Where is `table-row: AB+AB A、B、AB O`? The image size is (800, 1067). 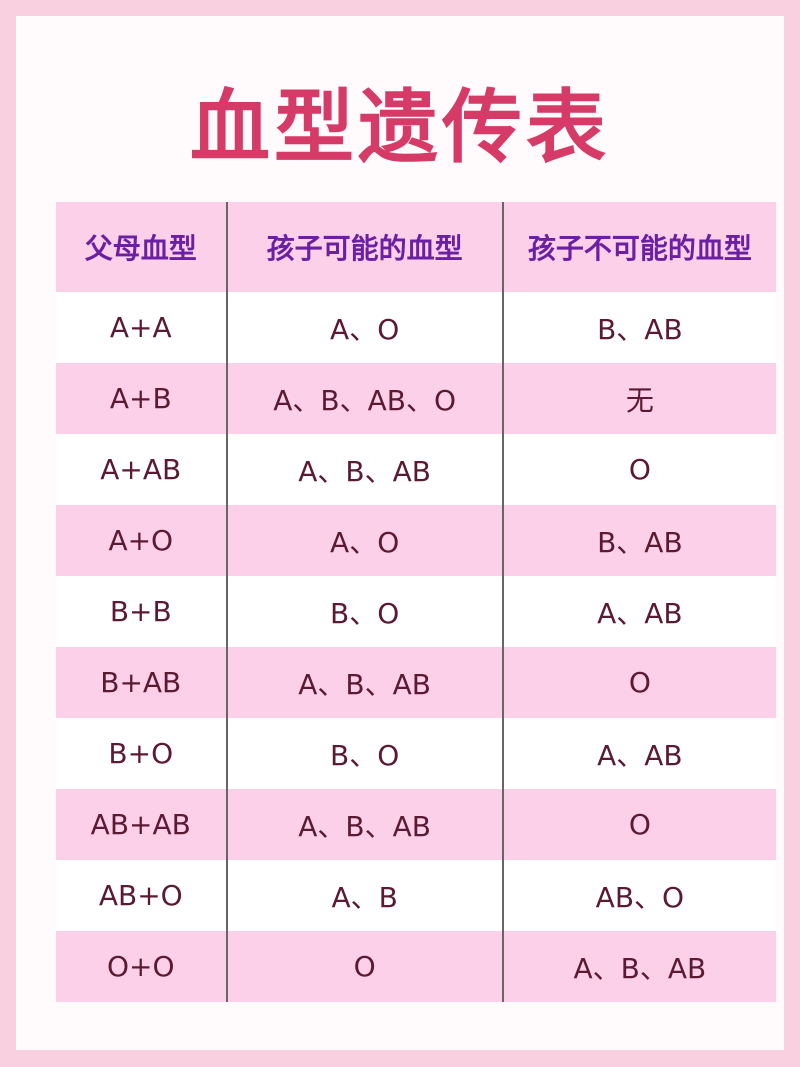 table-row: AB+AB A、B、AB O is located at coordinates (416, 824).